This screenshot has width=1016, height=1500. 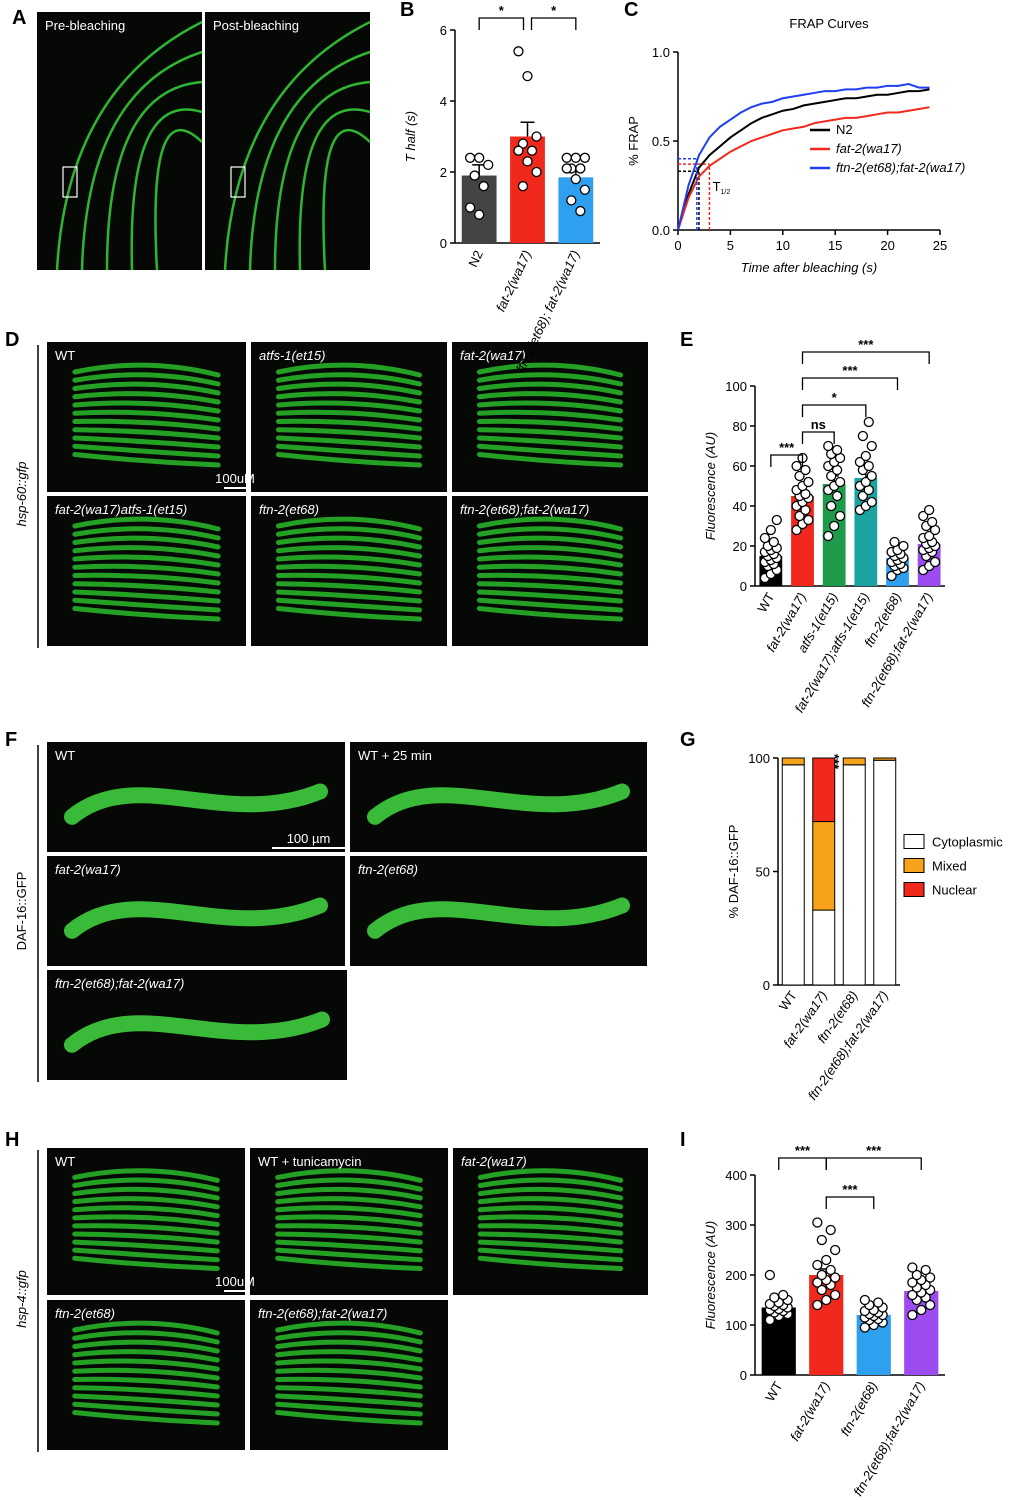 What do you see at coordinates (710, 1275) in the screenshot?
I see `y-axis-label: Fluorescence (AU)` at bounding box center [710, 1275].